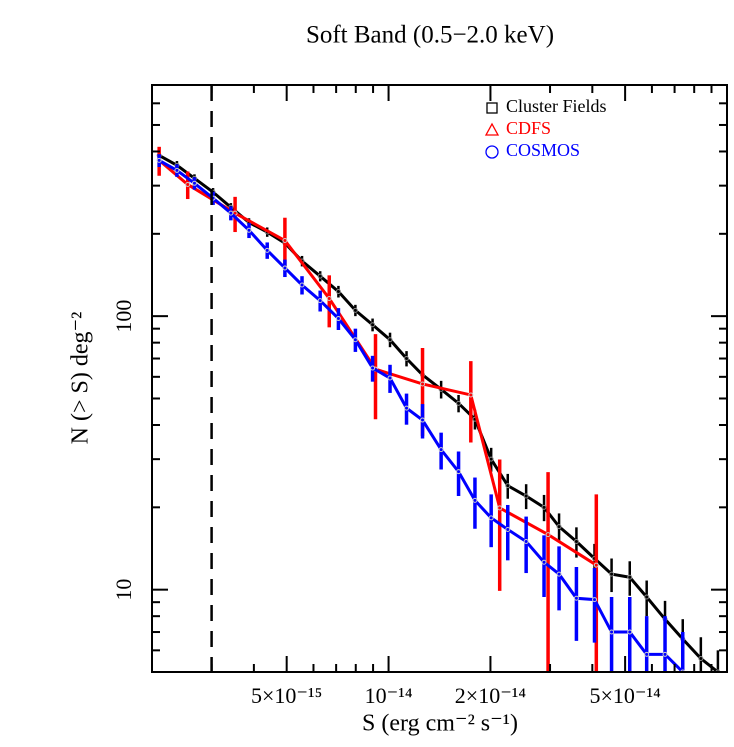 This screenshot has width=734, height=747. I want to click on x-tick-label: 10⁻¹⁴, so click(389, 695).